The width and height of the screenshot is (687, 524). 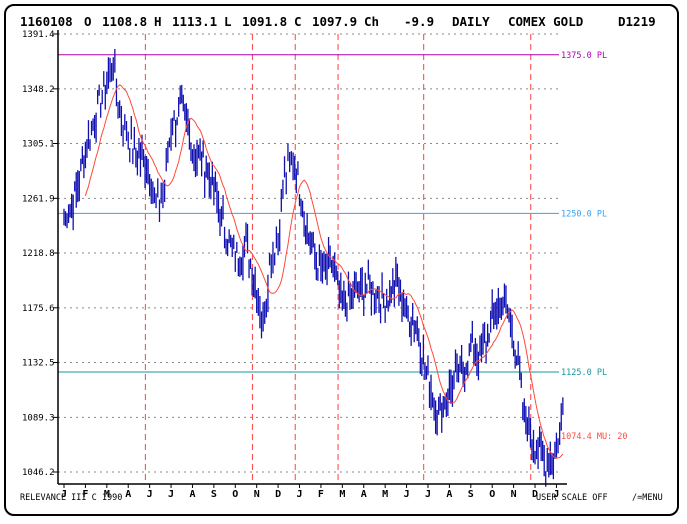 I want to click on header-period: DAILY, so click(x=471, y=21).